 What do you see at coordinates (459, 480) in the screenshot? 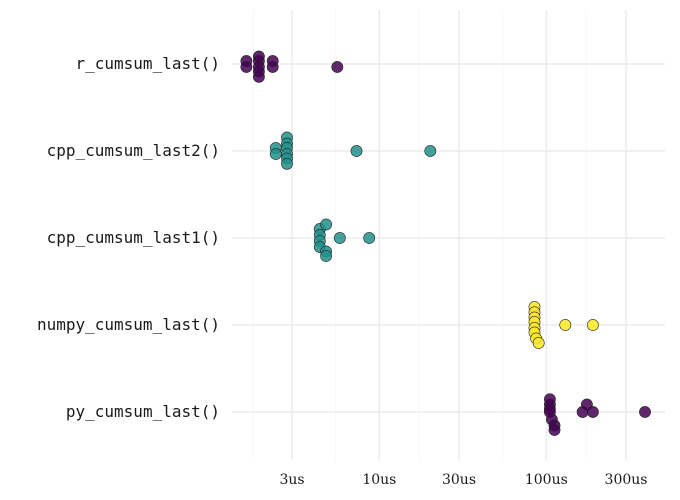
I see `x-tick-label: 30us` at bounding box center [459, 480].